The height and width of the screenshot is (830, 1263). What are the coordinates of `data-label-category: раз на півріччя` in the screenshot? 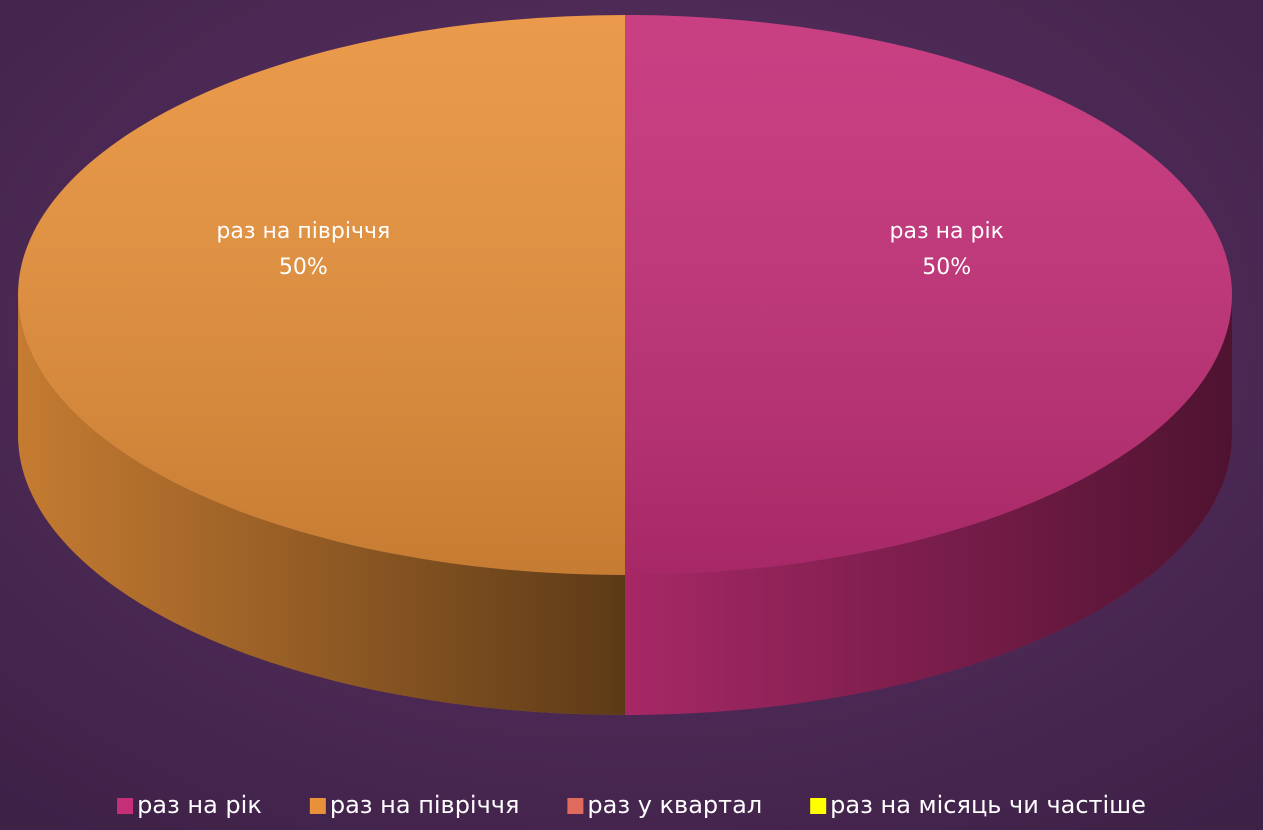 It's located at (303, 231).